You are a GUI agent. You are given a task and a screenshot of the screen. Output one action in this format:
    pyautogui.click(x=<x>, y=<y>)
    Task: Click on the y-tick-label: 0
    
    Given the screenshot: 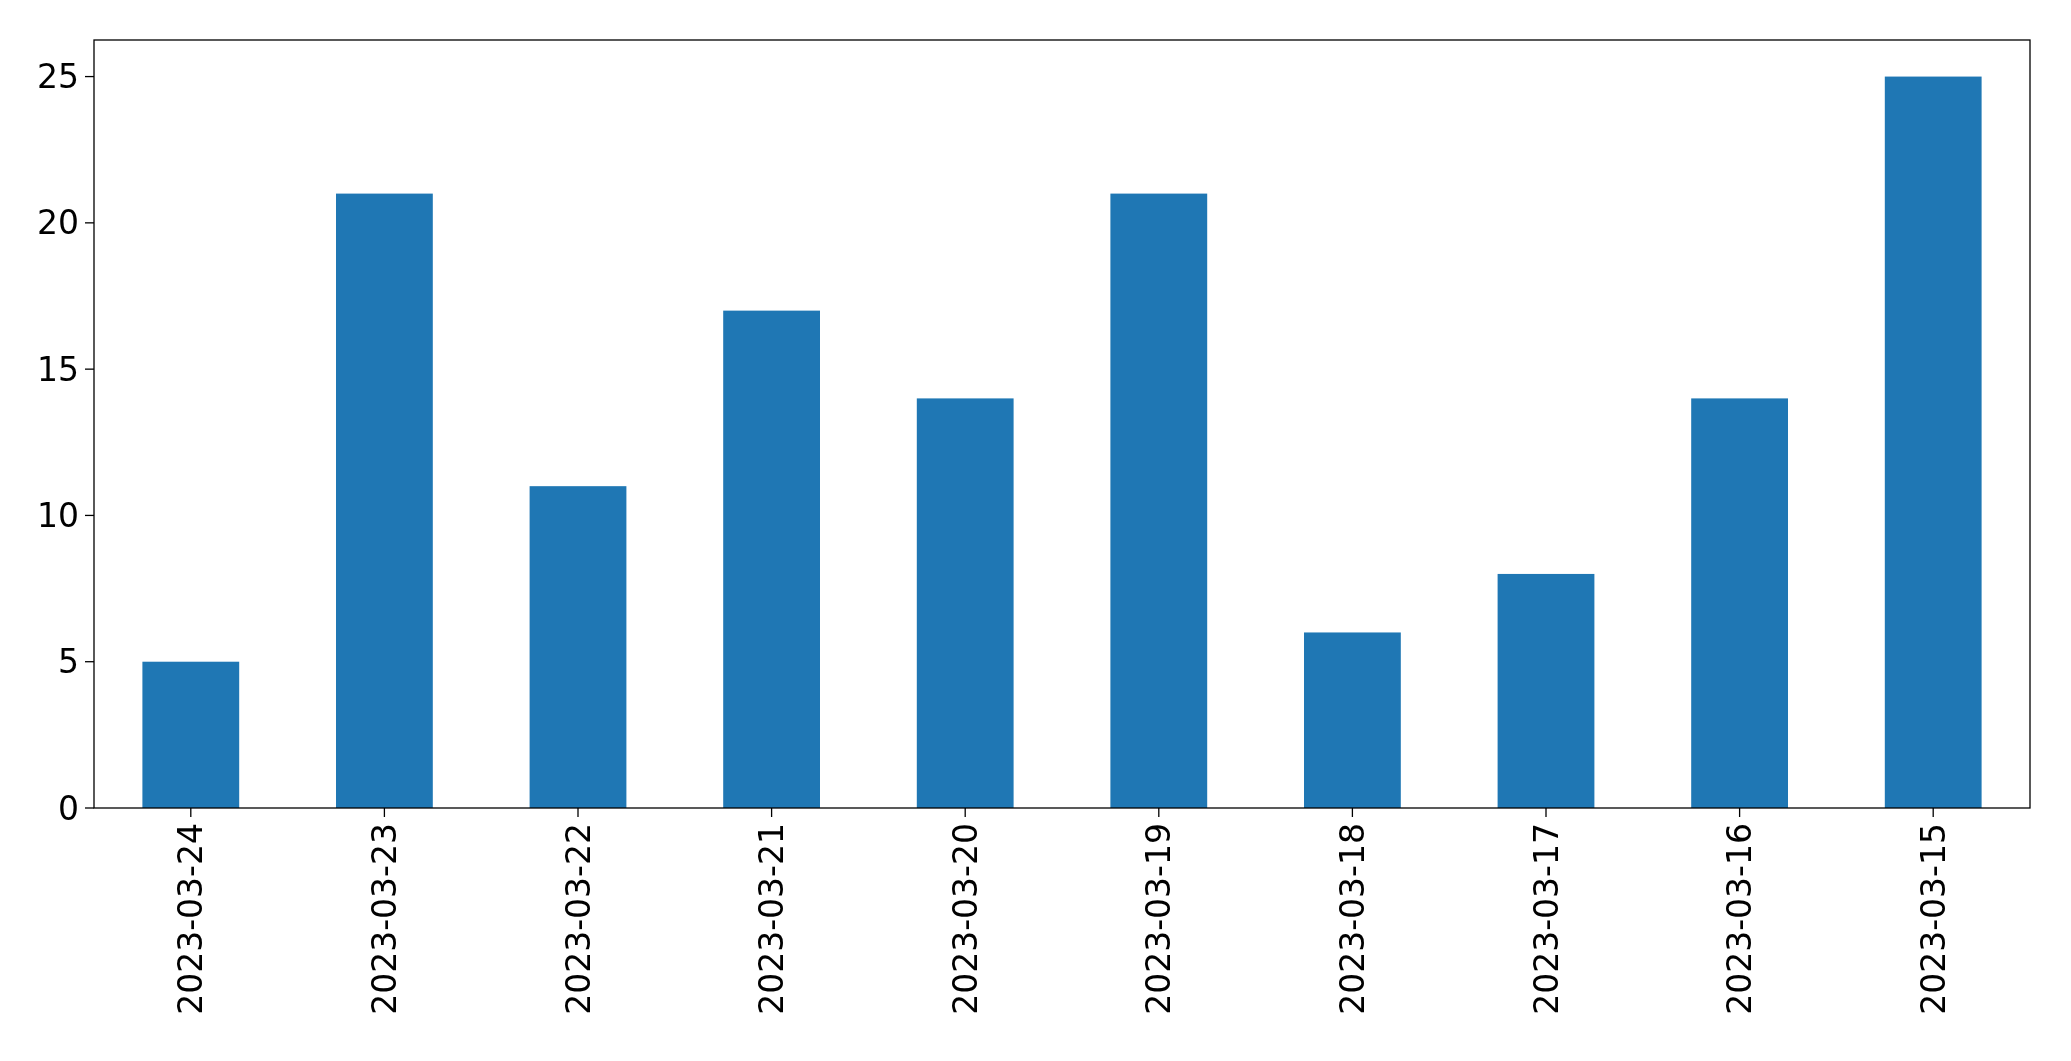 What is the action you would take?
    pyautogui.click(x=68, y=808)
    